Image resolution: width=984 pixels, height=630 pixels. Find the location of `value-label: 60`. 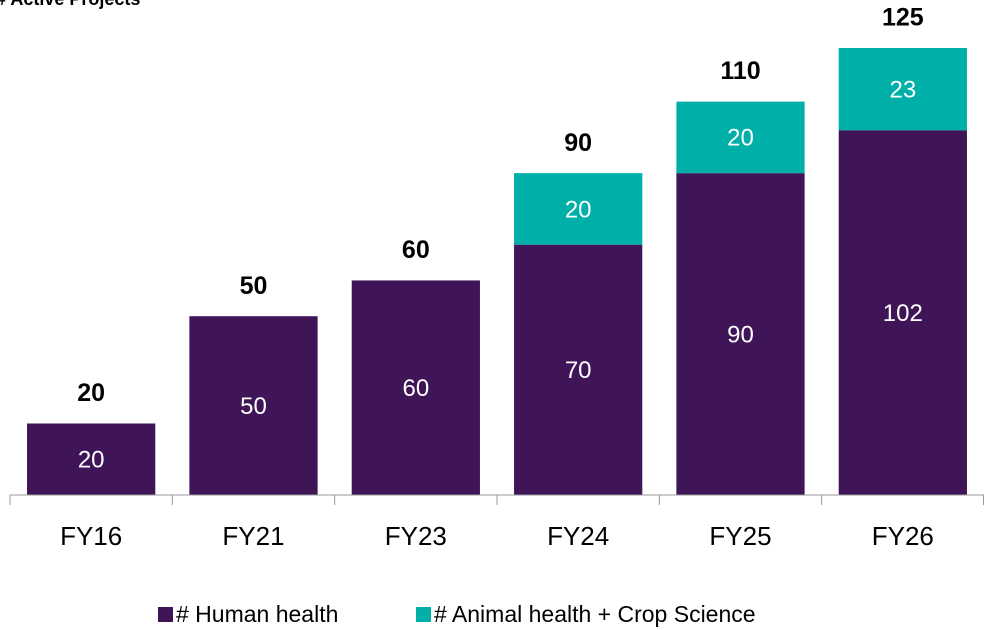

value-label: 60 is located at coordinates (415, 388).